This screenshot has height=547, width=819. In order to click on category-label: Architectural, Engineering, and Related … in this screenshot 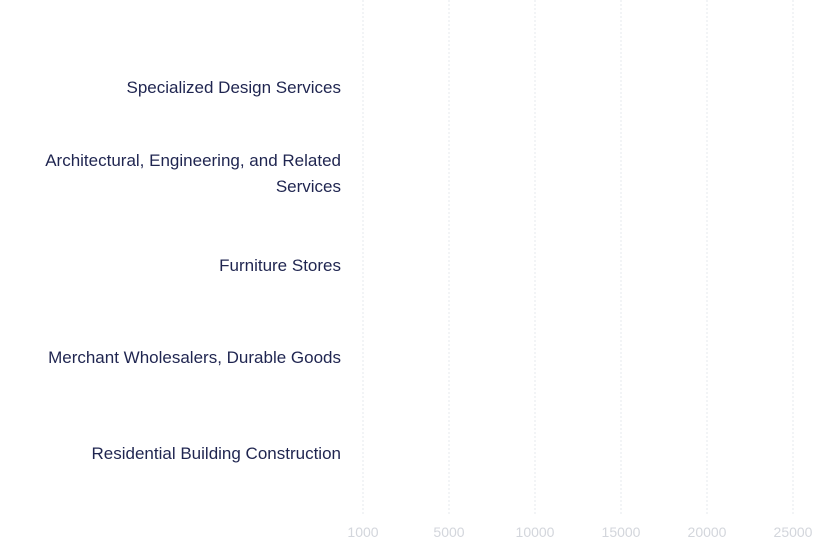, I will do `click(193, 173)`.